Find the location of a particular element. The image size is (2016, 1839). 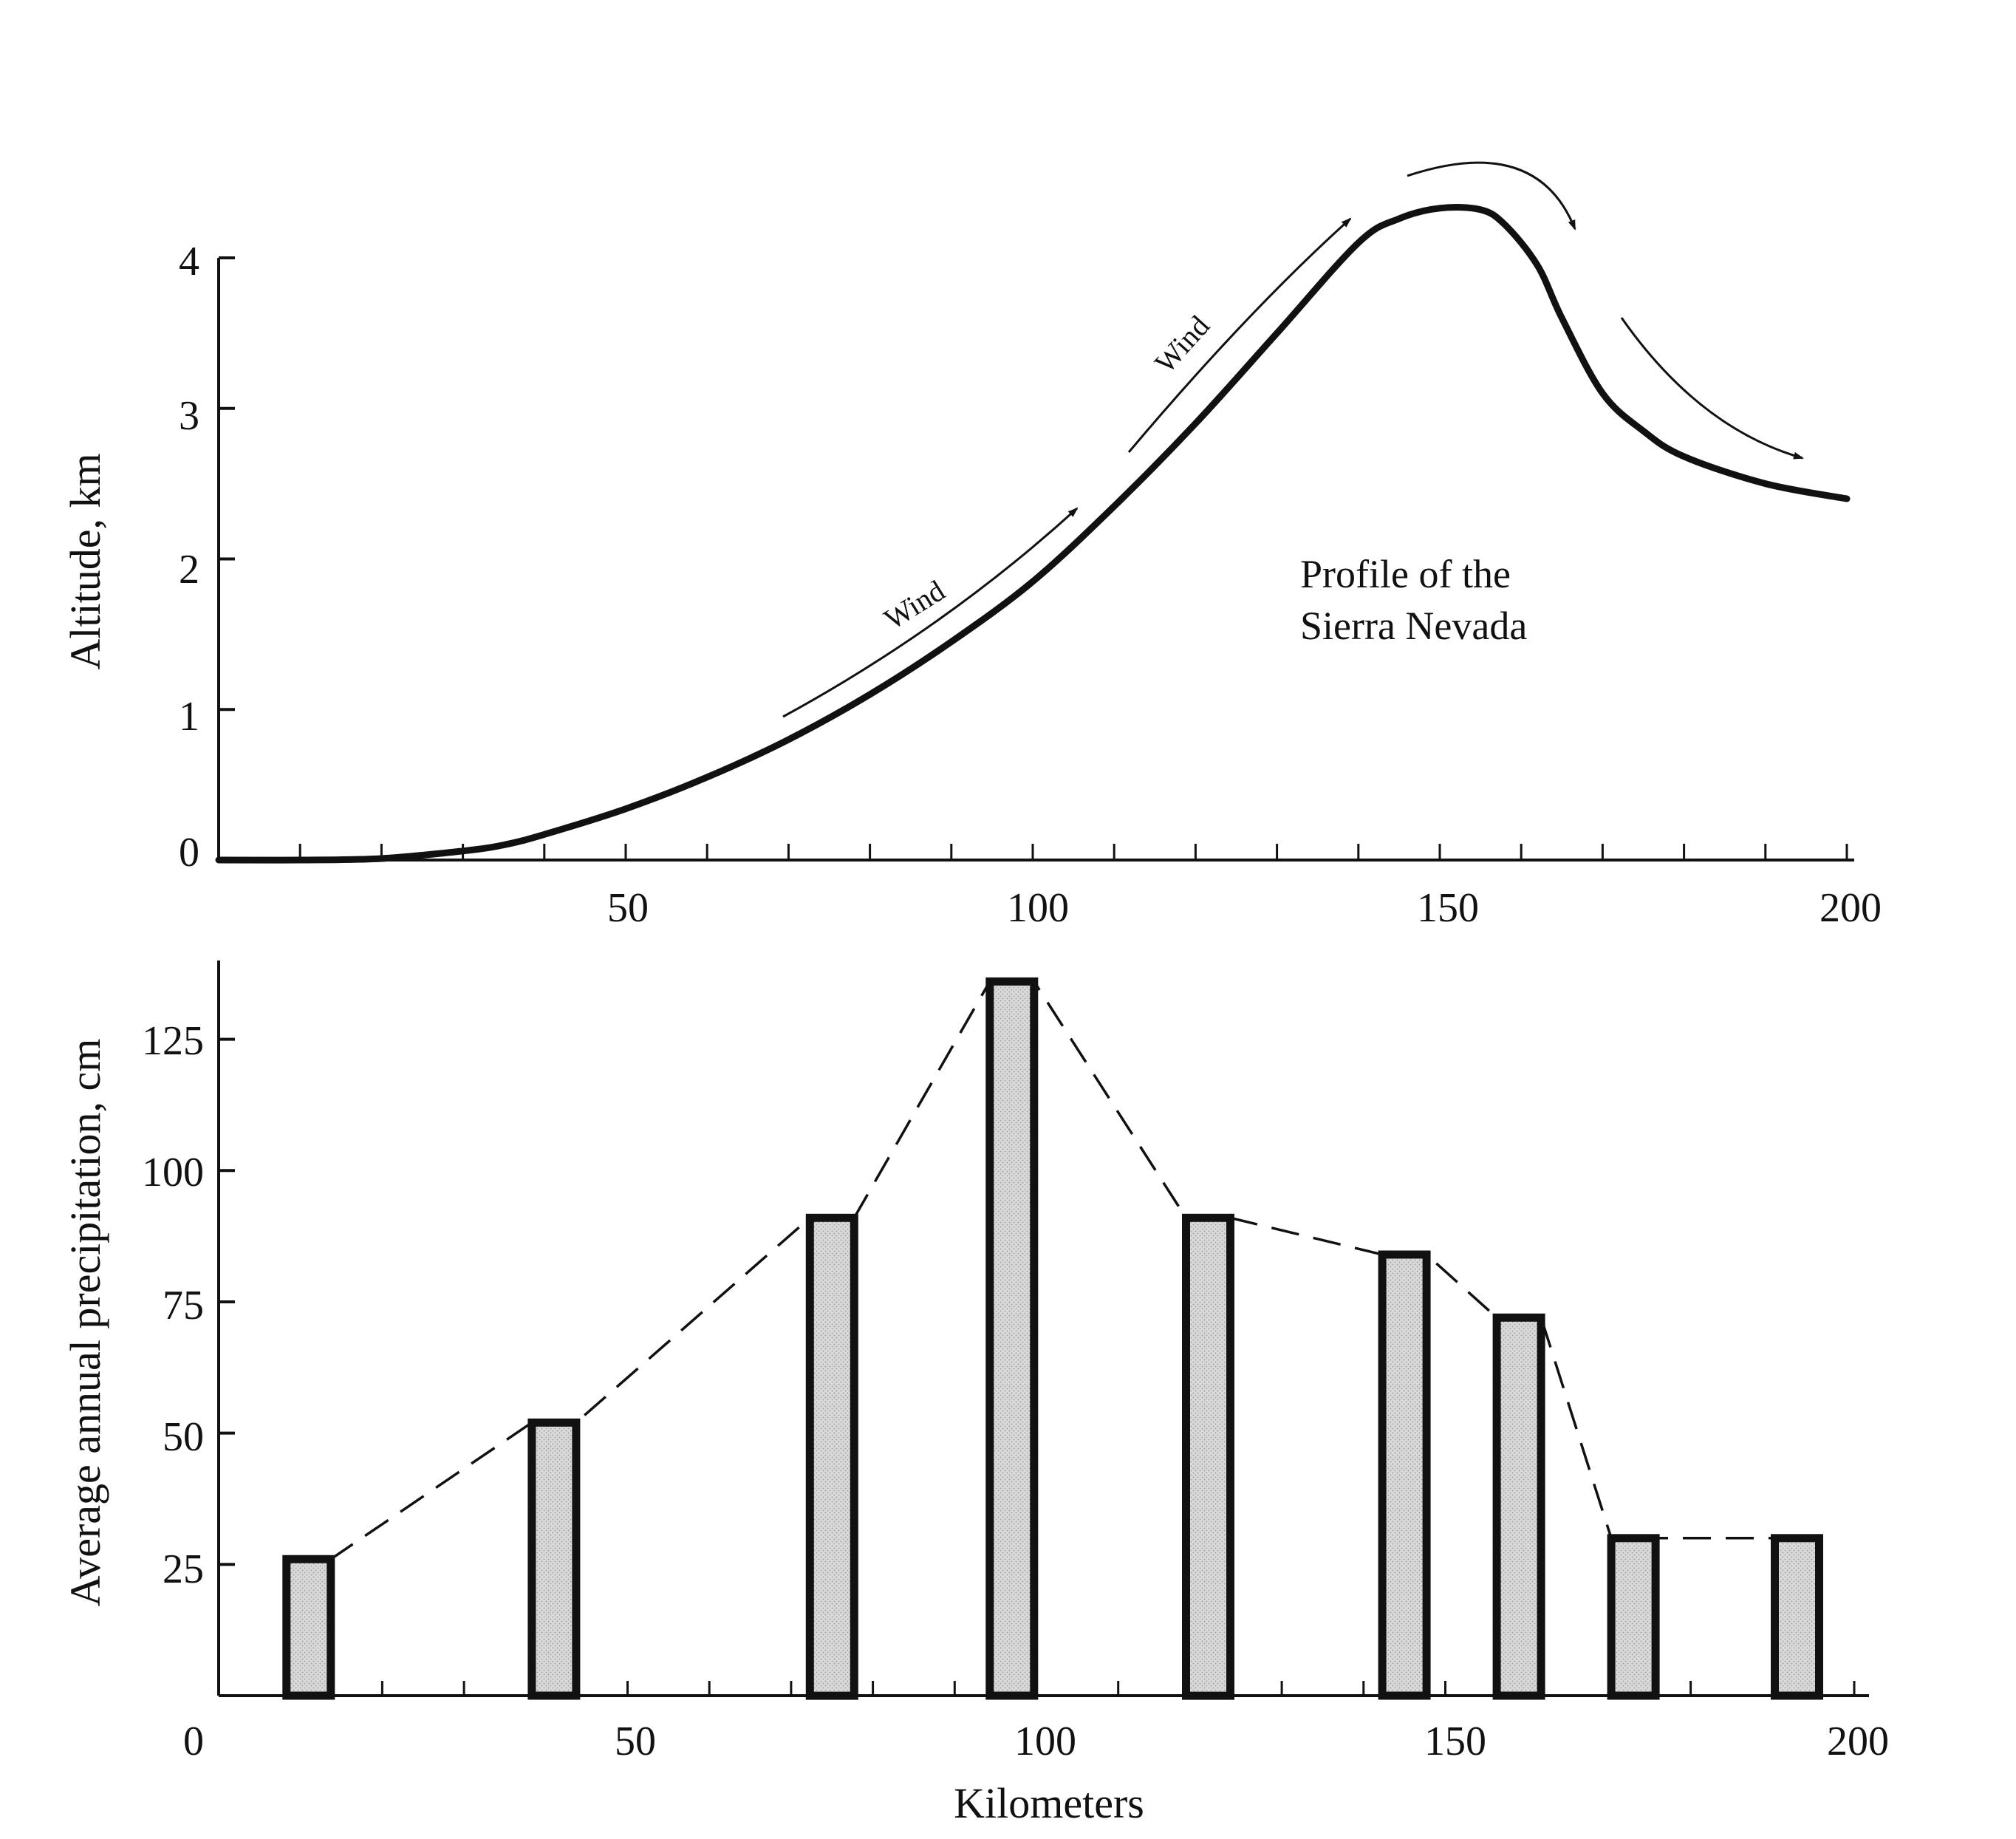

altitude-y-tick-label: 0 is located at coordinates (189, 853).